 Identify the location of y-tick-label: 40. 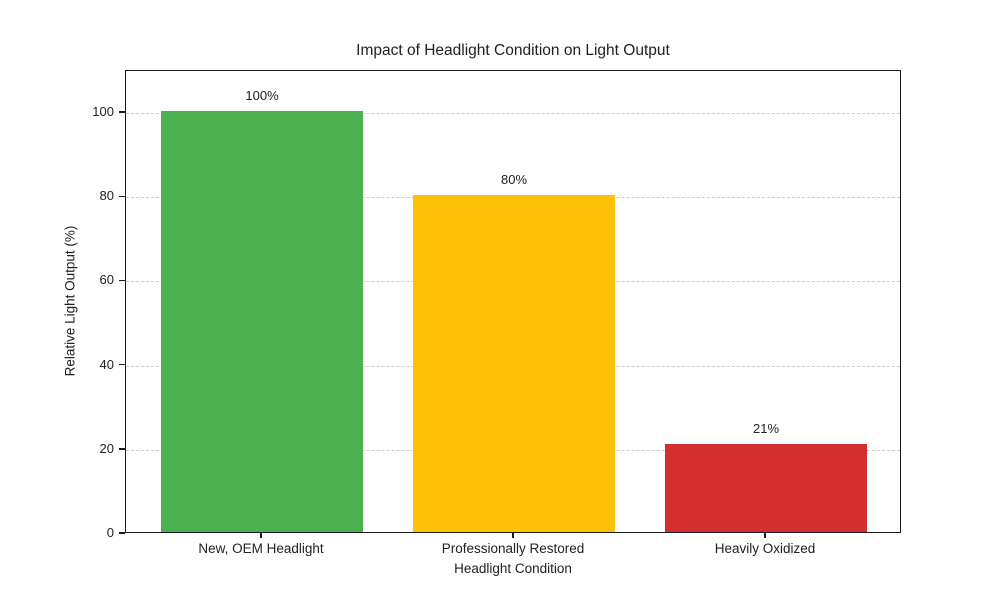
(106, 364).